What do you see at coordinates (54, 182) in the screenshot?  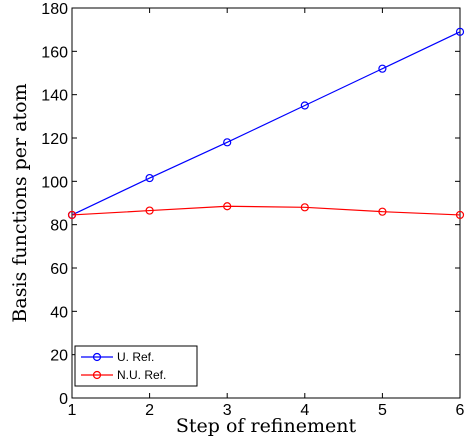 I see `y-tick-label: 100` at bounding box center [54, 182].